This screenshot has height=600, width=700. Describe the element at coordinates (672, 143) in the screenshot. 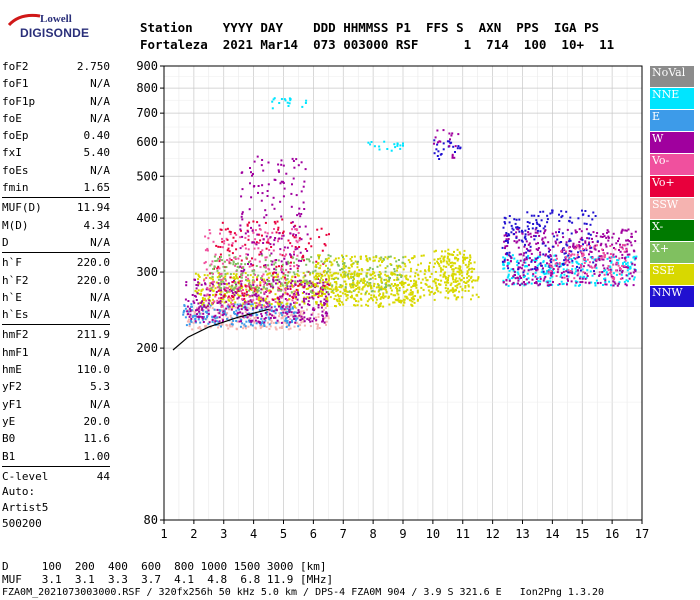

I see `legend-item-w: W` at that location.